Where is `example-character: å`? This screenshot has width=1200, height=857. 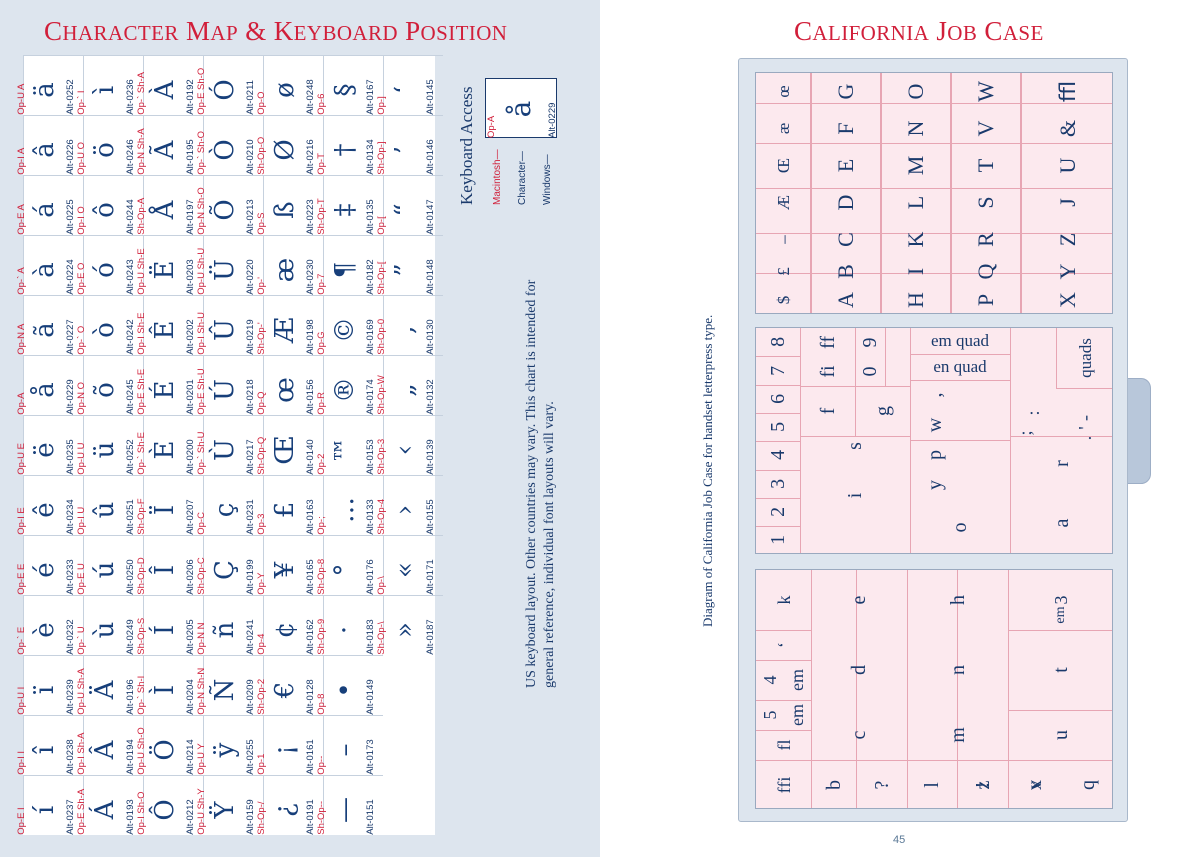 example-character: å is located at coordinates (520, 109).